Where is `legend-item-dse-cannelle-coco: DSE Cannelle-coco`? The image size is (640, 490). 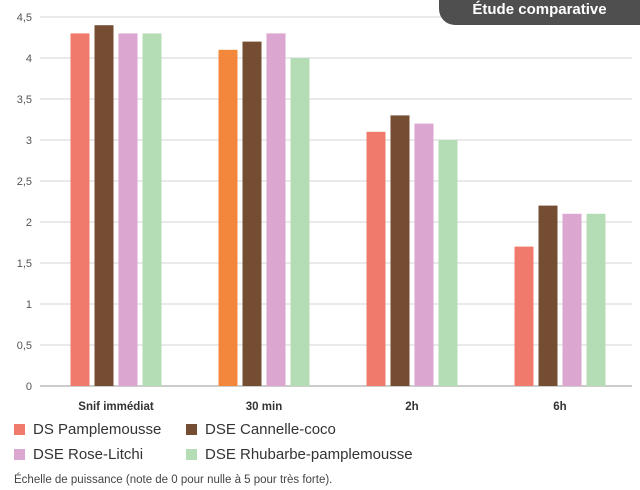
legend-item-dse-cannelle-coco: DSE Cannelle-coco is located at coordinates (261, 429).